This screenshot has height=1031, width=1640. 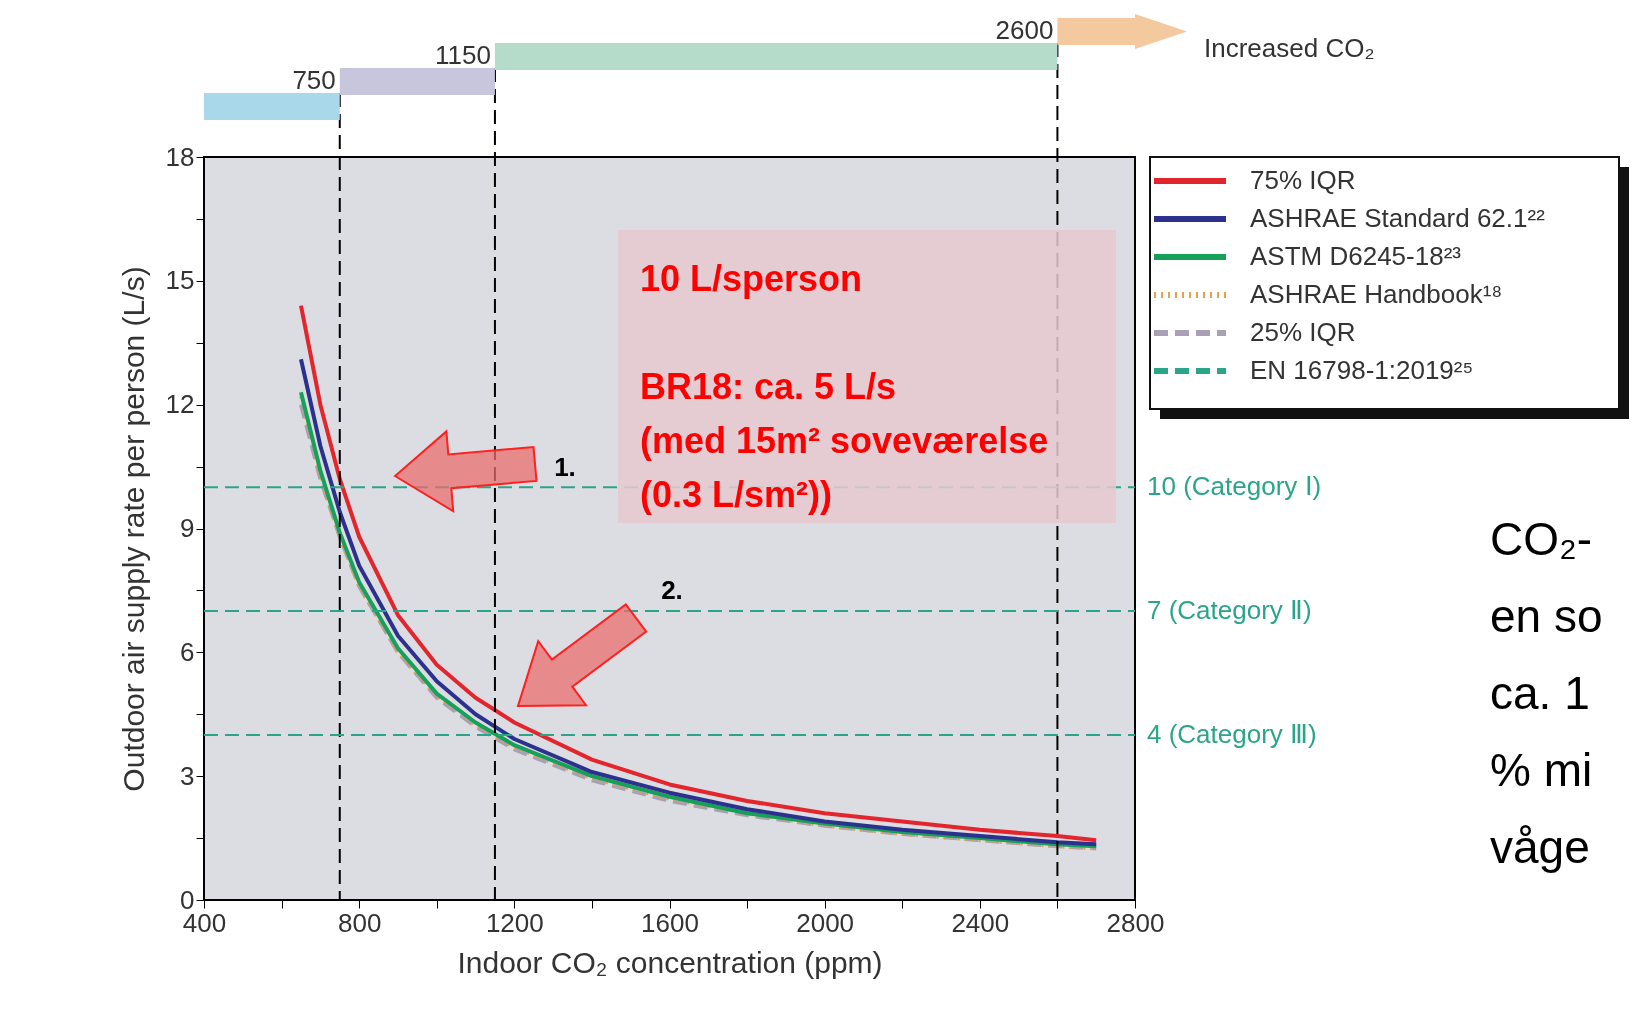 What do you see at coordinates (1303, 180) in the screenshot?
I see `legend-label: 75% IQR` at bounding box center [1303, 180].